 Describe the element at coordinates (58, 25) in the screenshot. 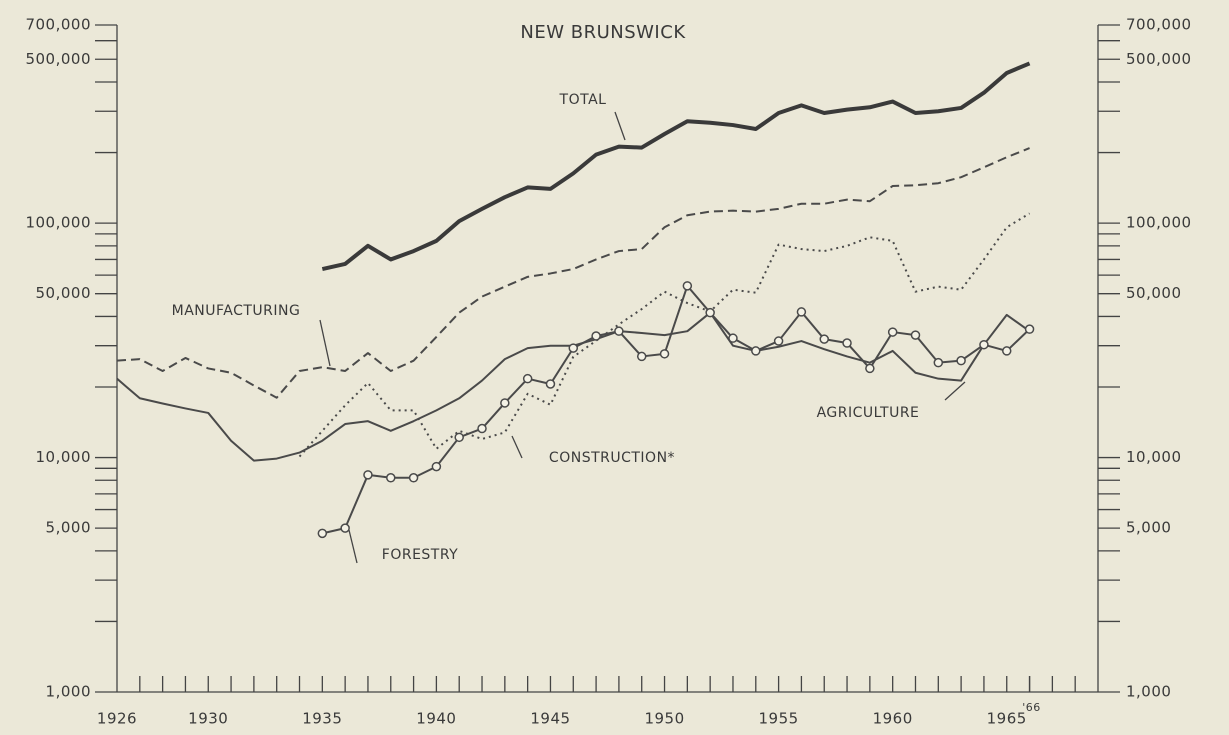

I see `y-tick-label: 700,000` at that location.